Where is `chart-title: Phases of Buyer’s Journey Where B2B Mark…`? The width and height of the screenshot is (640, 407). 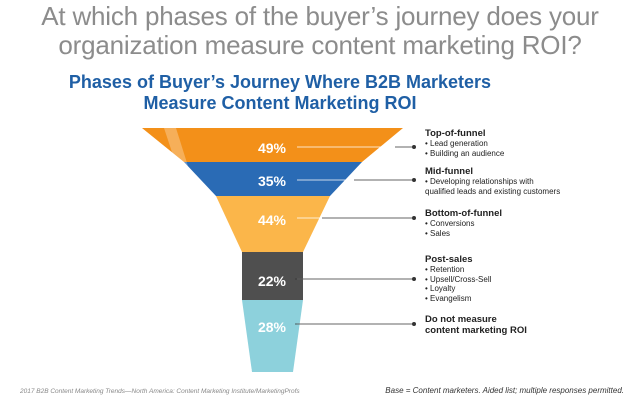 chart-title: Phases of Buyer’s Journey Where B2B Mark… is located at coordinates (280, 93).